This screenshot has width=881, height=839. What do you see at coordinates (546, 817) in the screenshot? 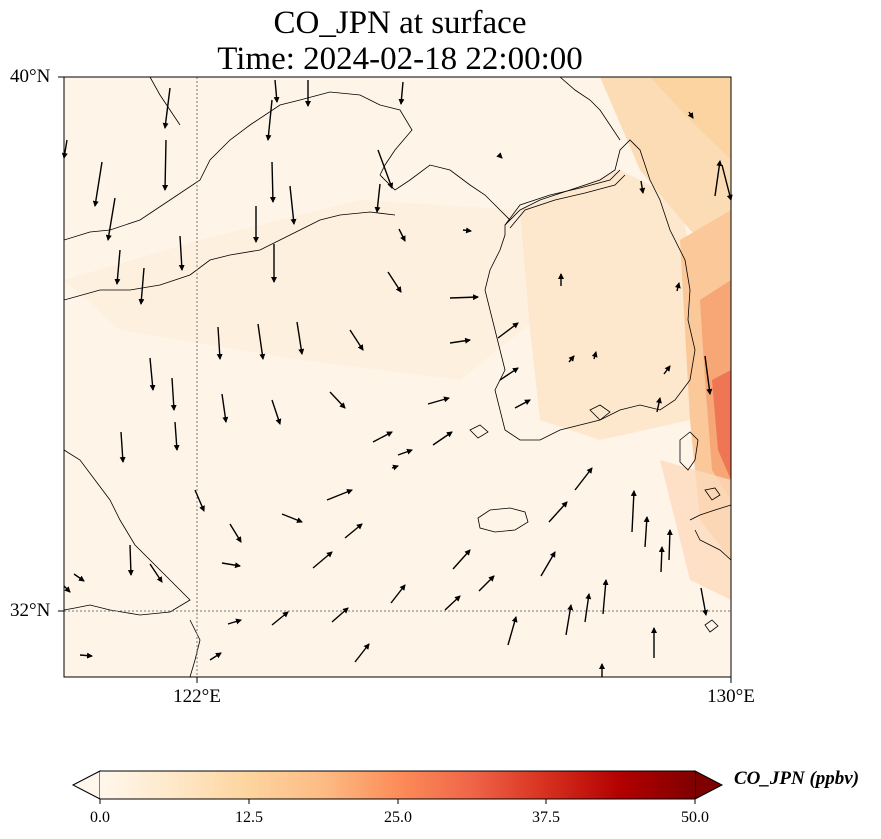
I see `colorbar-tick: 37.5` at bounding box center [546, 817].